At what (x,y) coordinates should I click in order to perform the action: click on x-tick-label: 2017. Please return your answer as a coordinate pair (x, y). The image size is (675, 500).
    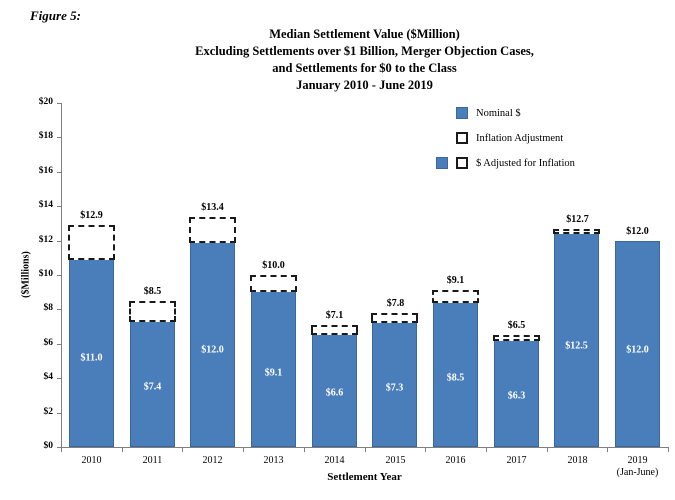
    Looking at the image, I should click on (516, 460).